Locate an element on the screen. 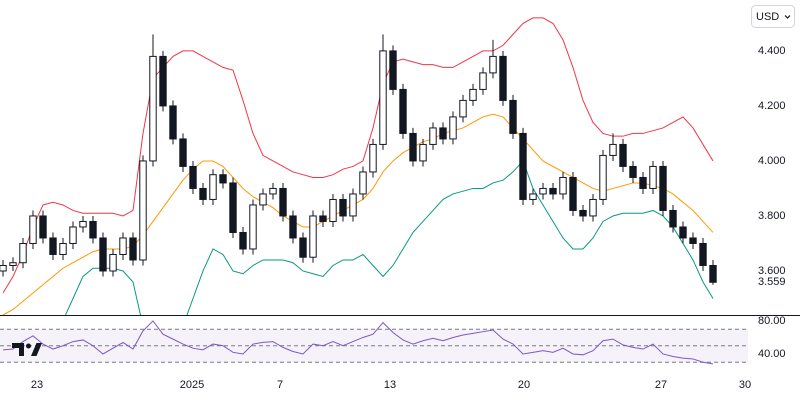 This screenshot has width=800, height=400. x-tick-label: 20 is located at coordinates (524, 385).